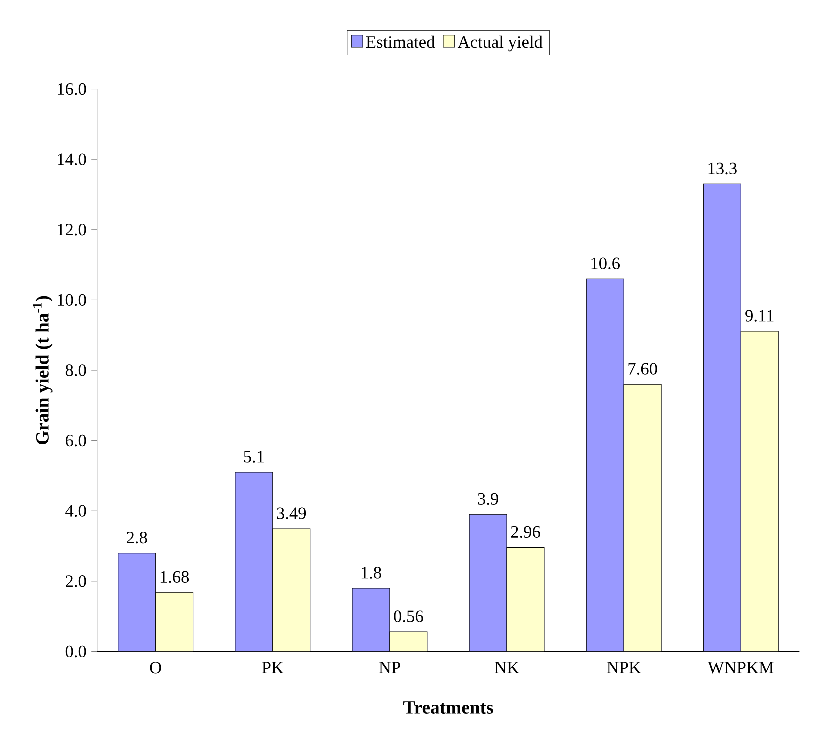 The image size is (837, 752). Describe the element at coordinates (389, 668) in the screenshot. I see `x-tick-label: NP` at that location.